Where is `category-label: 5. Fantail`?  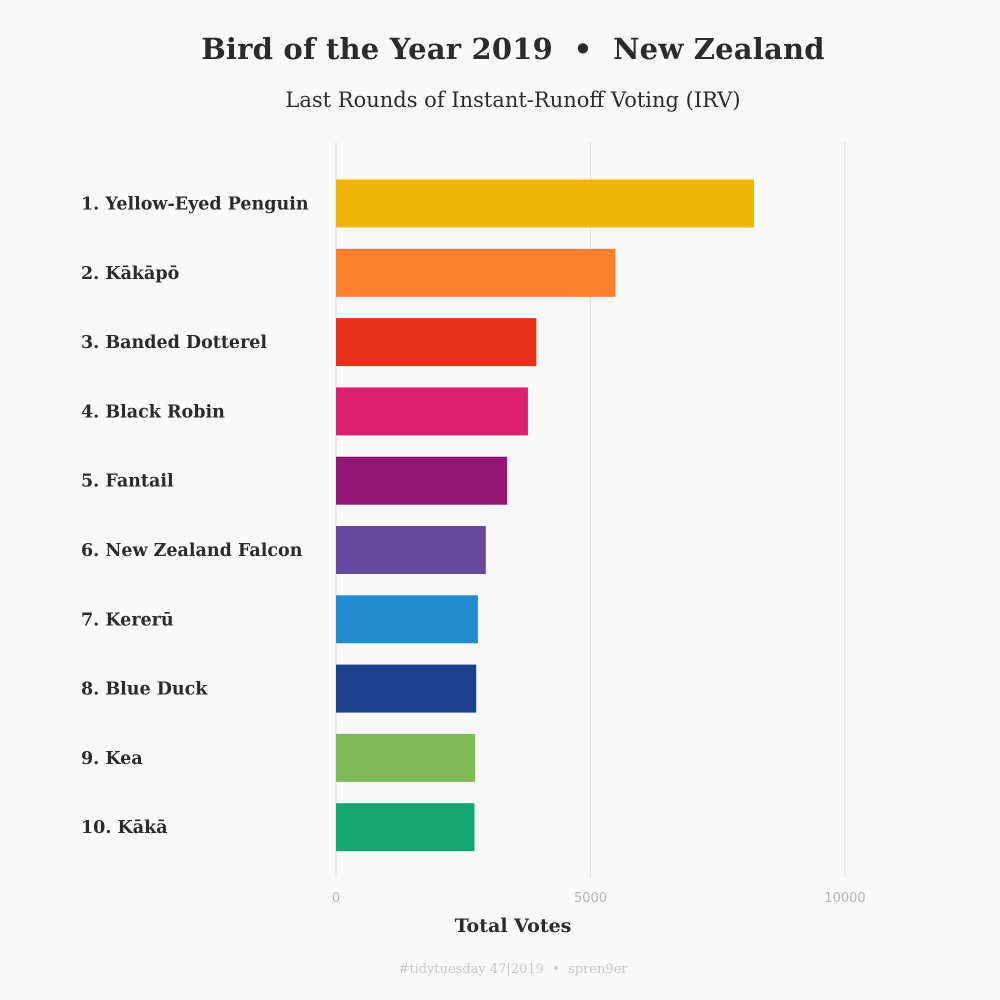 category-label: 5. Fantail is located at coordinates (127, 482).